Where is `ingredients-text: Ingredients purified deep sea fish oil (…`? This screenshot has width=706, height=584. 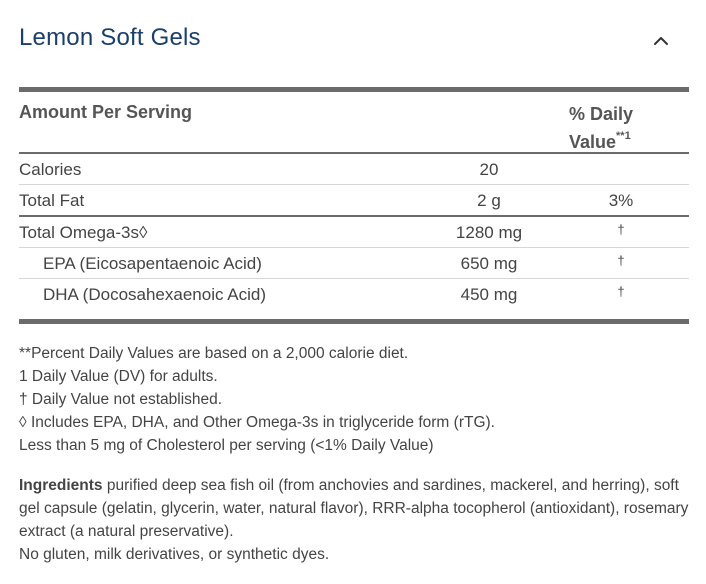 ingredients-text: Ingredients purified deep sea fish oil (… is located at coordinates (354, 508).